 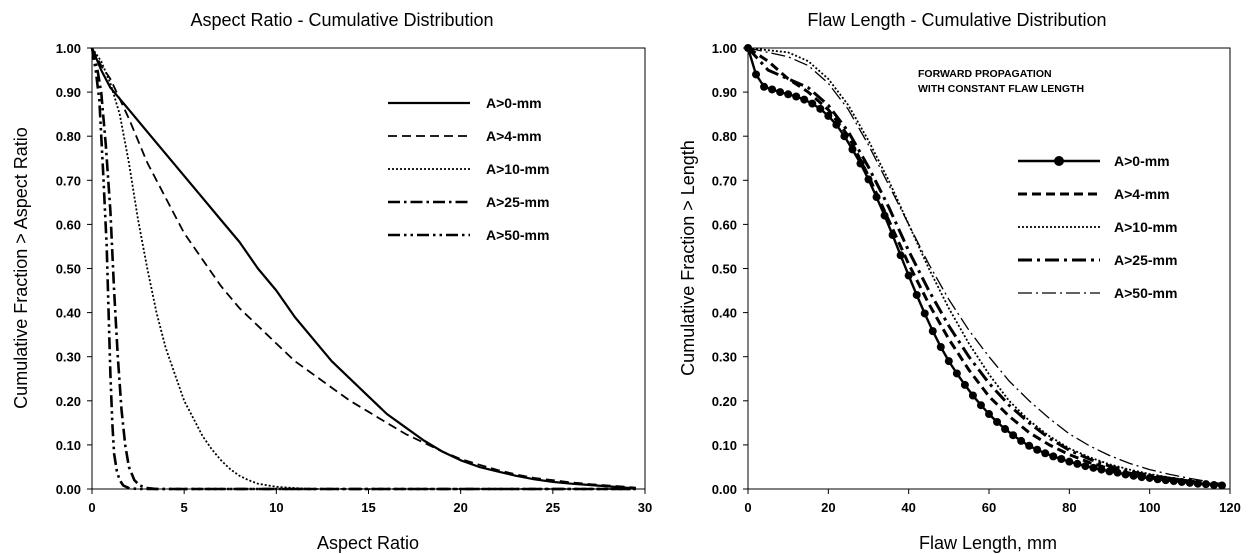 I want to click on x-tick-label: 80, so click(x=1069, y=507).